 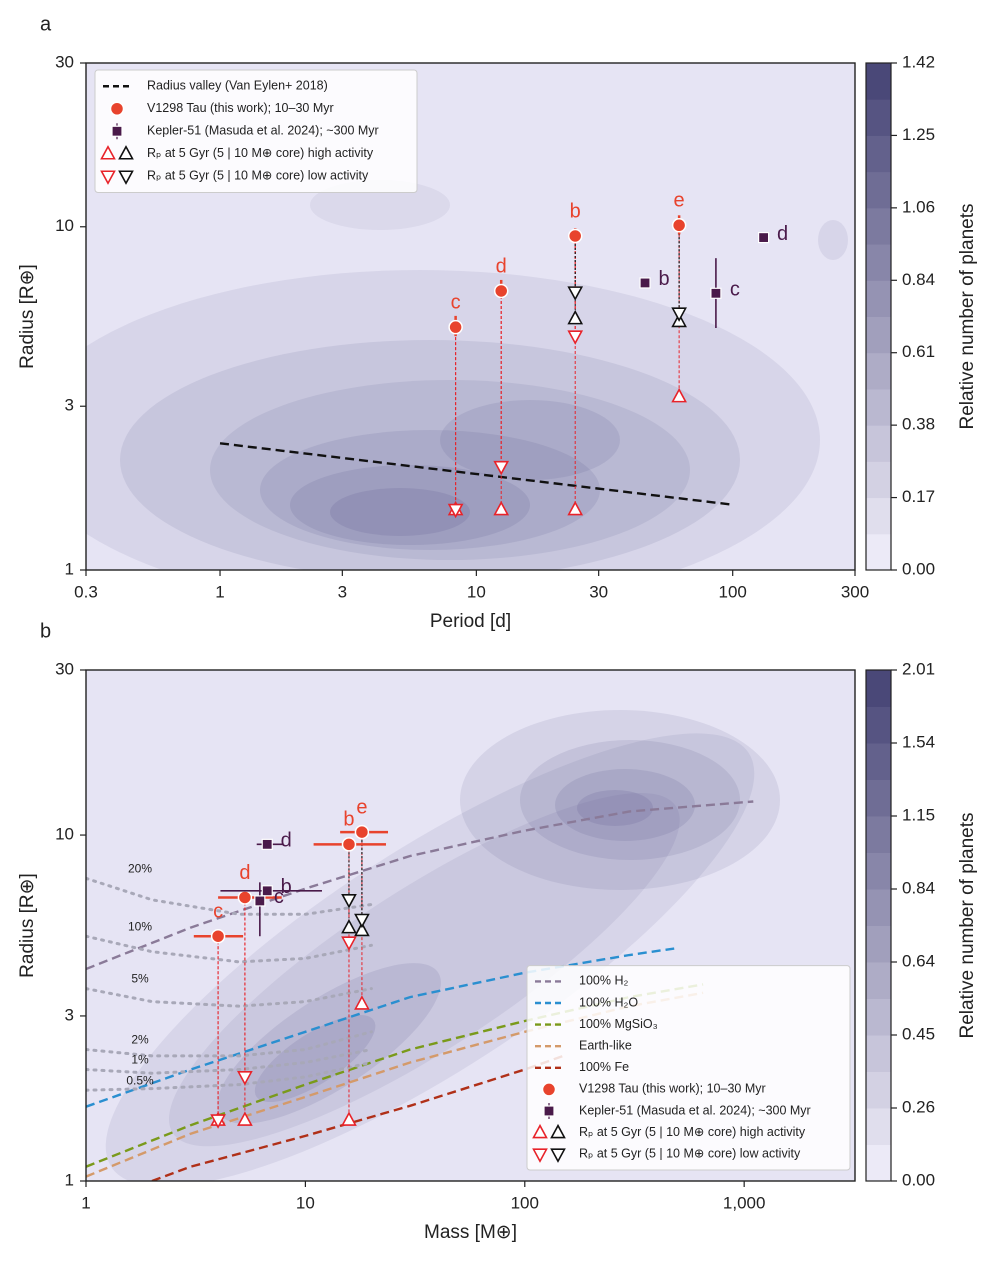 I want to click on legend-label: 100% MgSiO₃, so click(x=618, y=1024).